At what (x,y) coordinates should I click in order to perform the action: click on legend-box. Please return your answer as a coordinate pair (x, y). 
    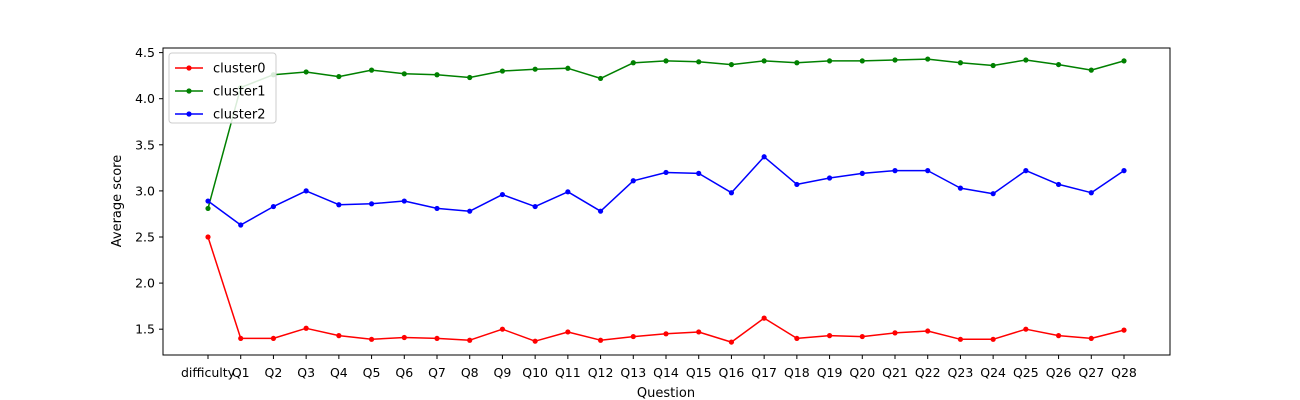
    Looking at the image, I should click on (222, 88).